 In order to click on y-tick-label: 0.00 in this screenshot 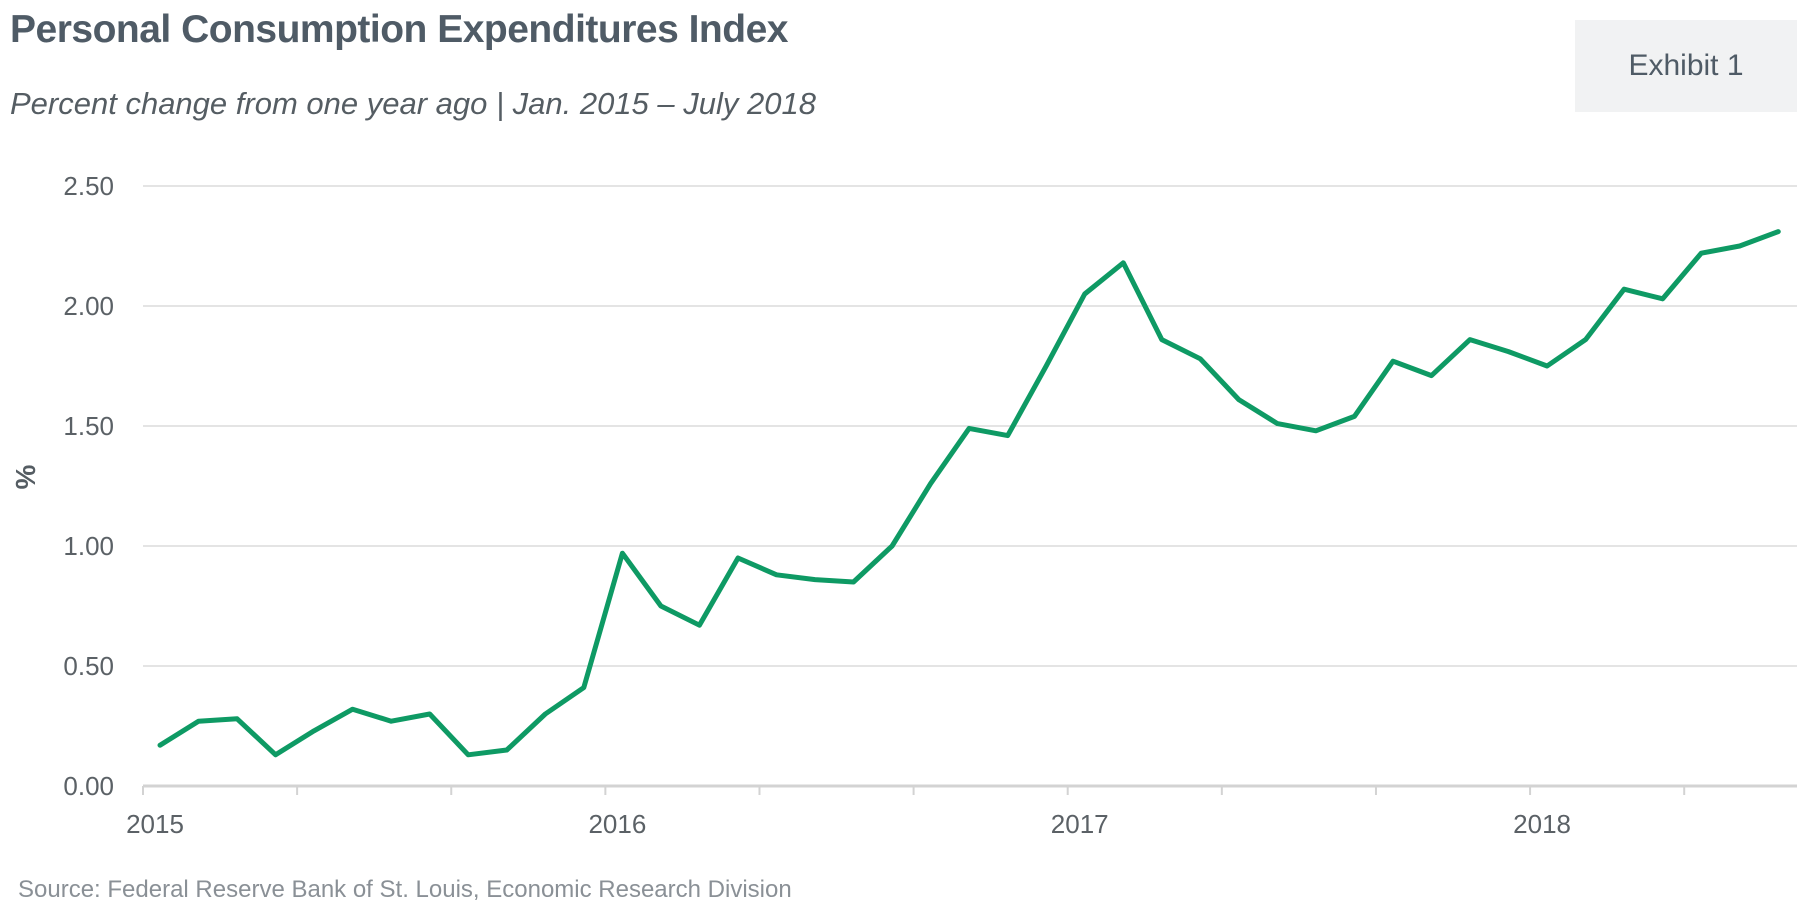, I will do `click(88, 786)`.